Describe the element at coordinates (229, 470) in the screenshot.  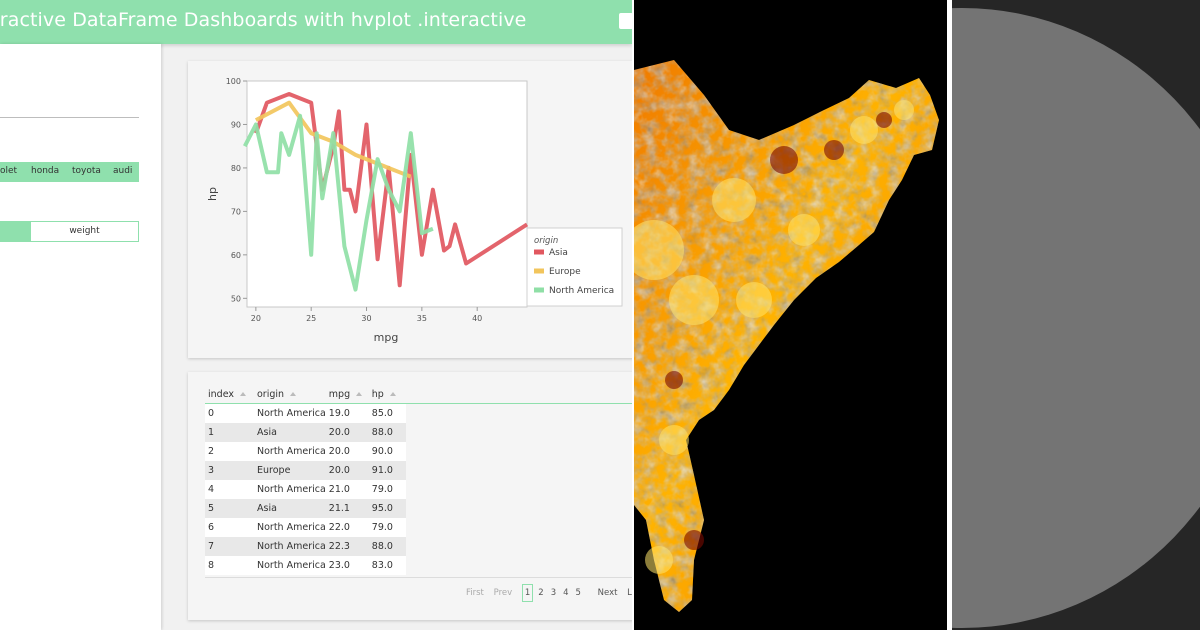
I see `table-cell-index: 3` at that location.